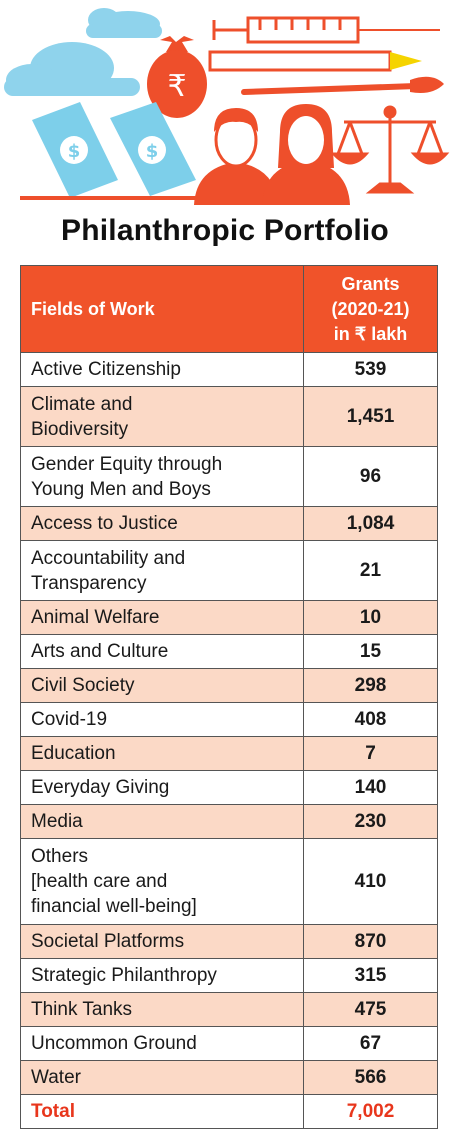 Image resolution: width=450 pixels, height=1137 pixels. I want to click on table-row: Climate and Biodiversity 1,451, so click(229, 416).